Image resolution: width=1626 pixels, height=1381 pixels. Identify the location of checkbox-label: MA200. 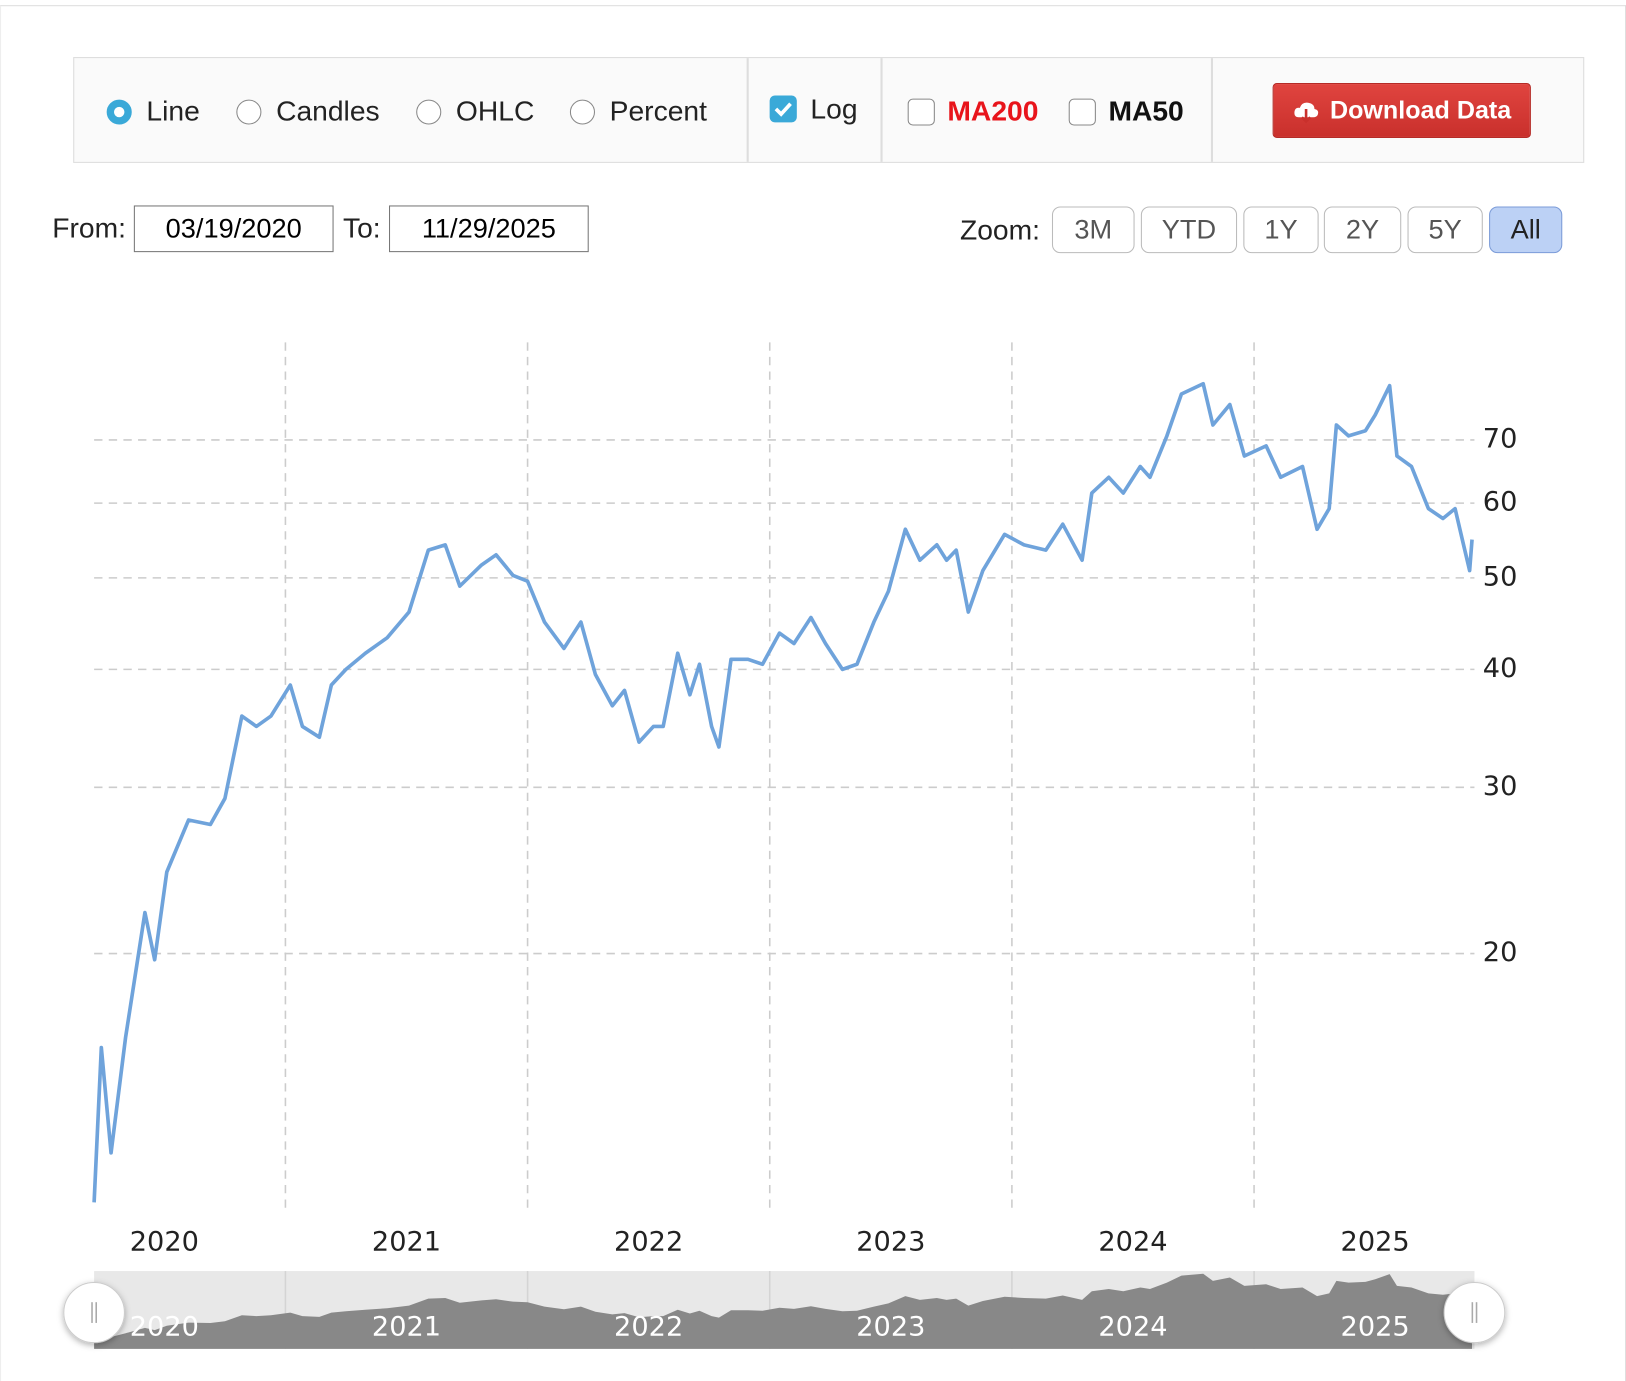
(993, 111).